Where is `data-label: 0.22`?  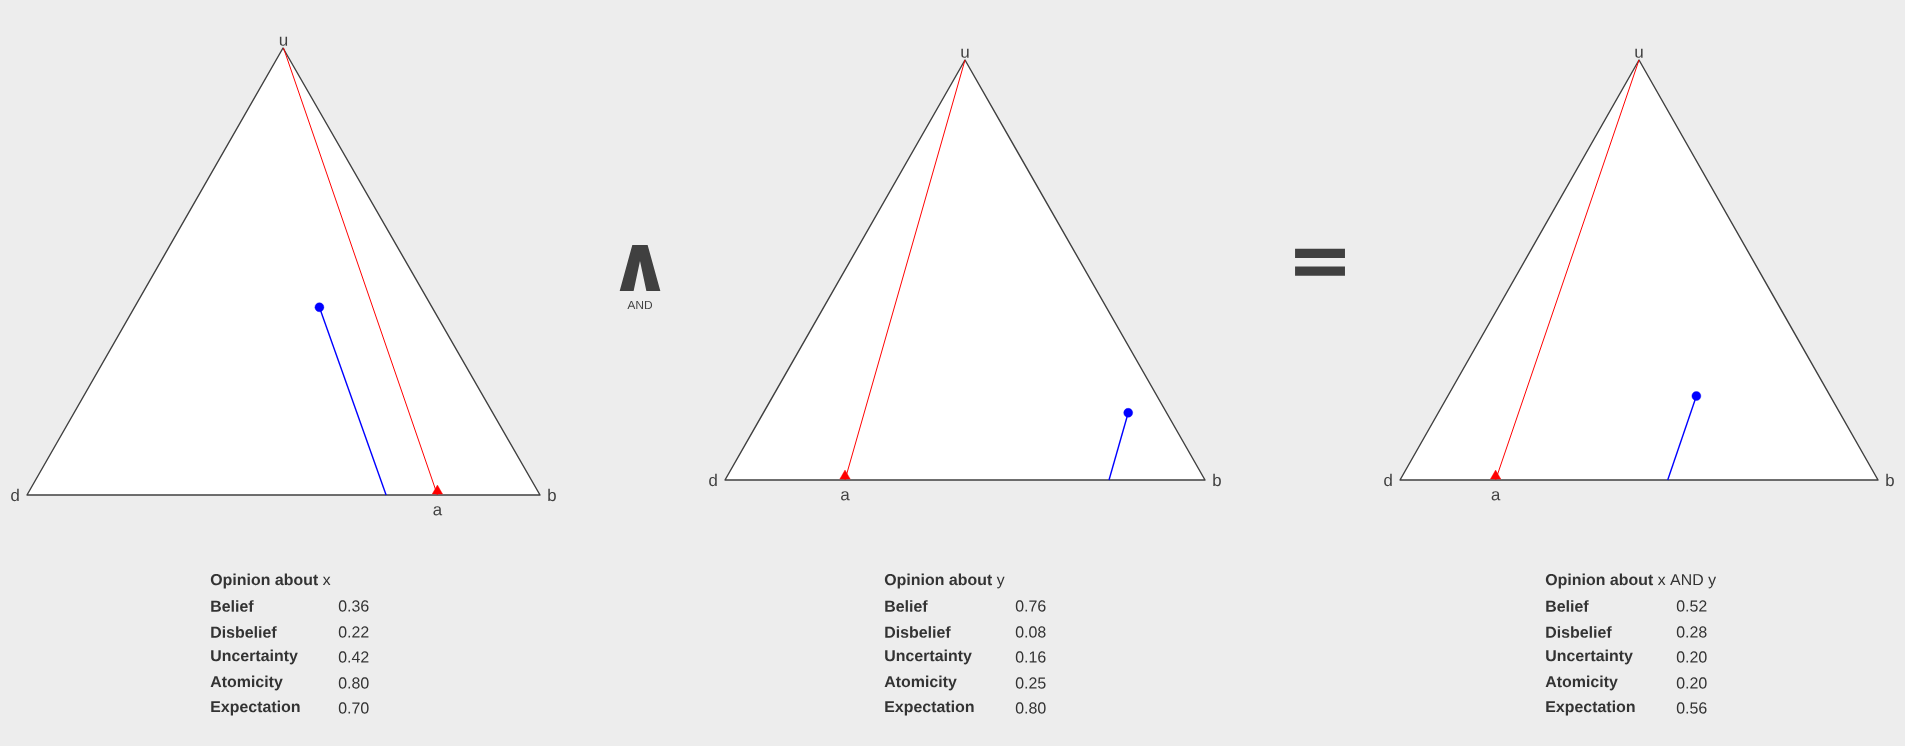 data-label: 0.22 is located at coordinates (353, 632).